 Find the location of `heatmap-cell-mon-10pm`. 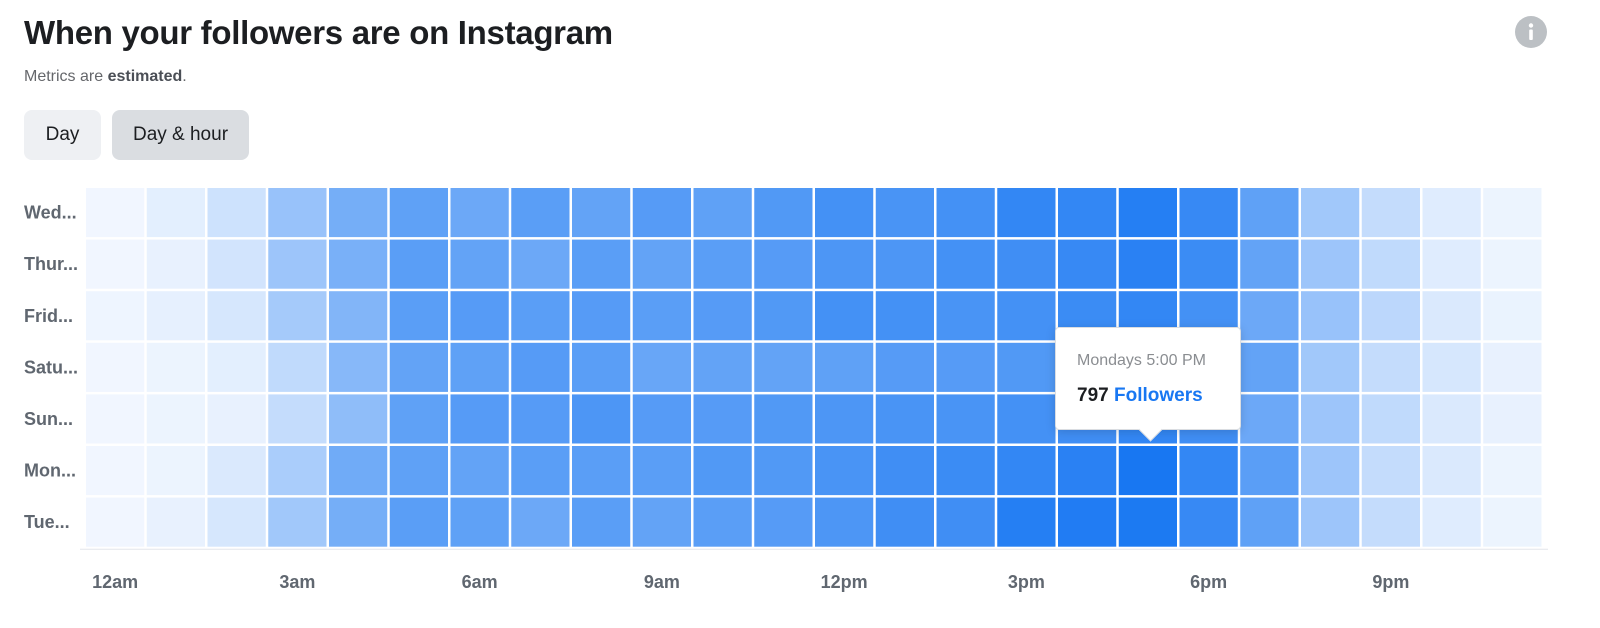

heatmap-cell-mon-10pm is located at coordinates (1451, 471).